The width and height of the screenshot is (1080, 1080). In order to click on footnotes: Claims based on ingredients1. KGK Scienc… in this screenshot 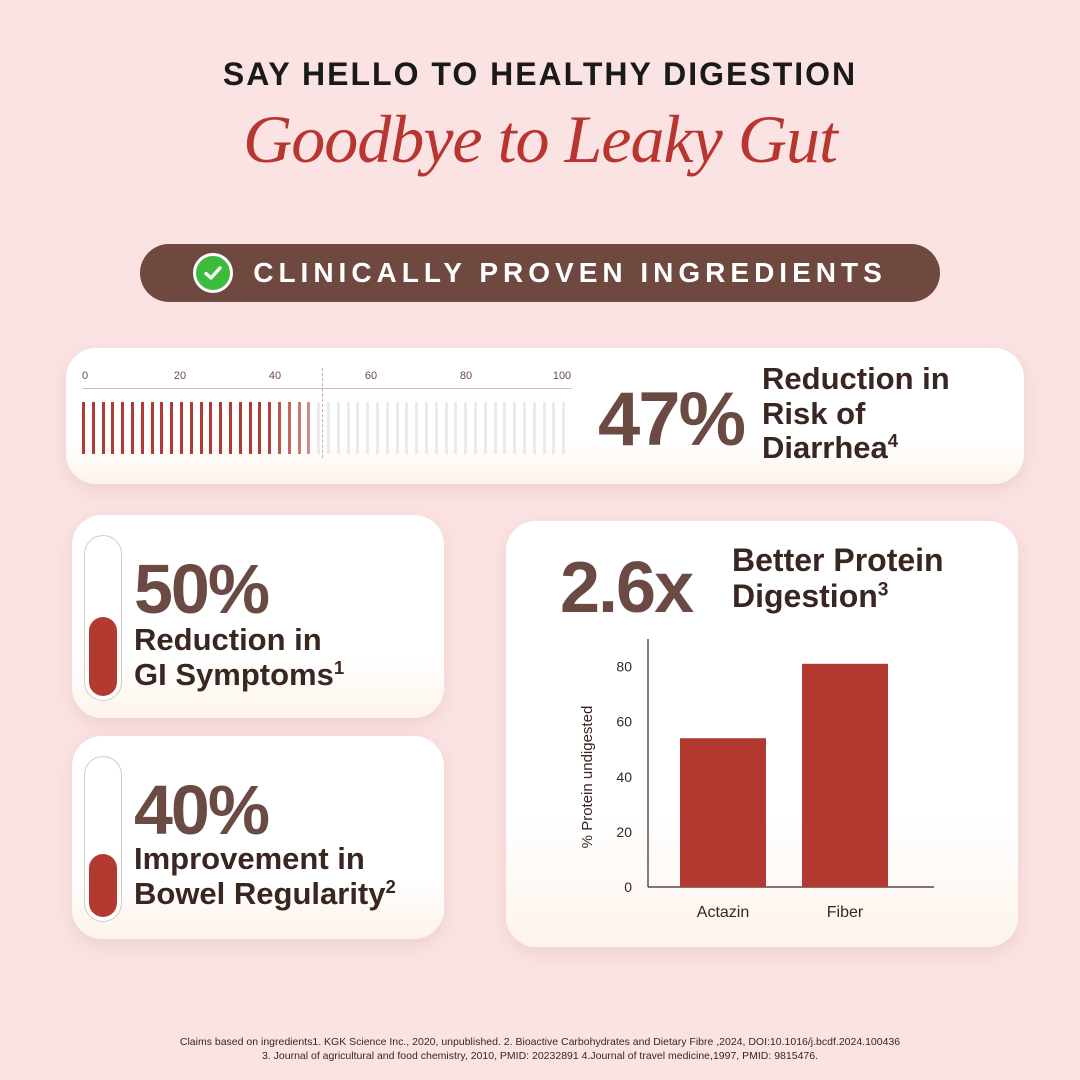, I will do `click(540, 1049)`.